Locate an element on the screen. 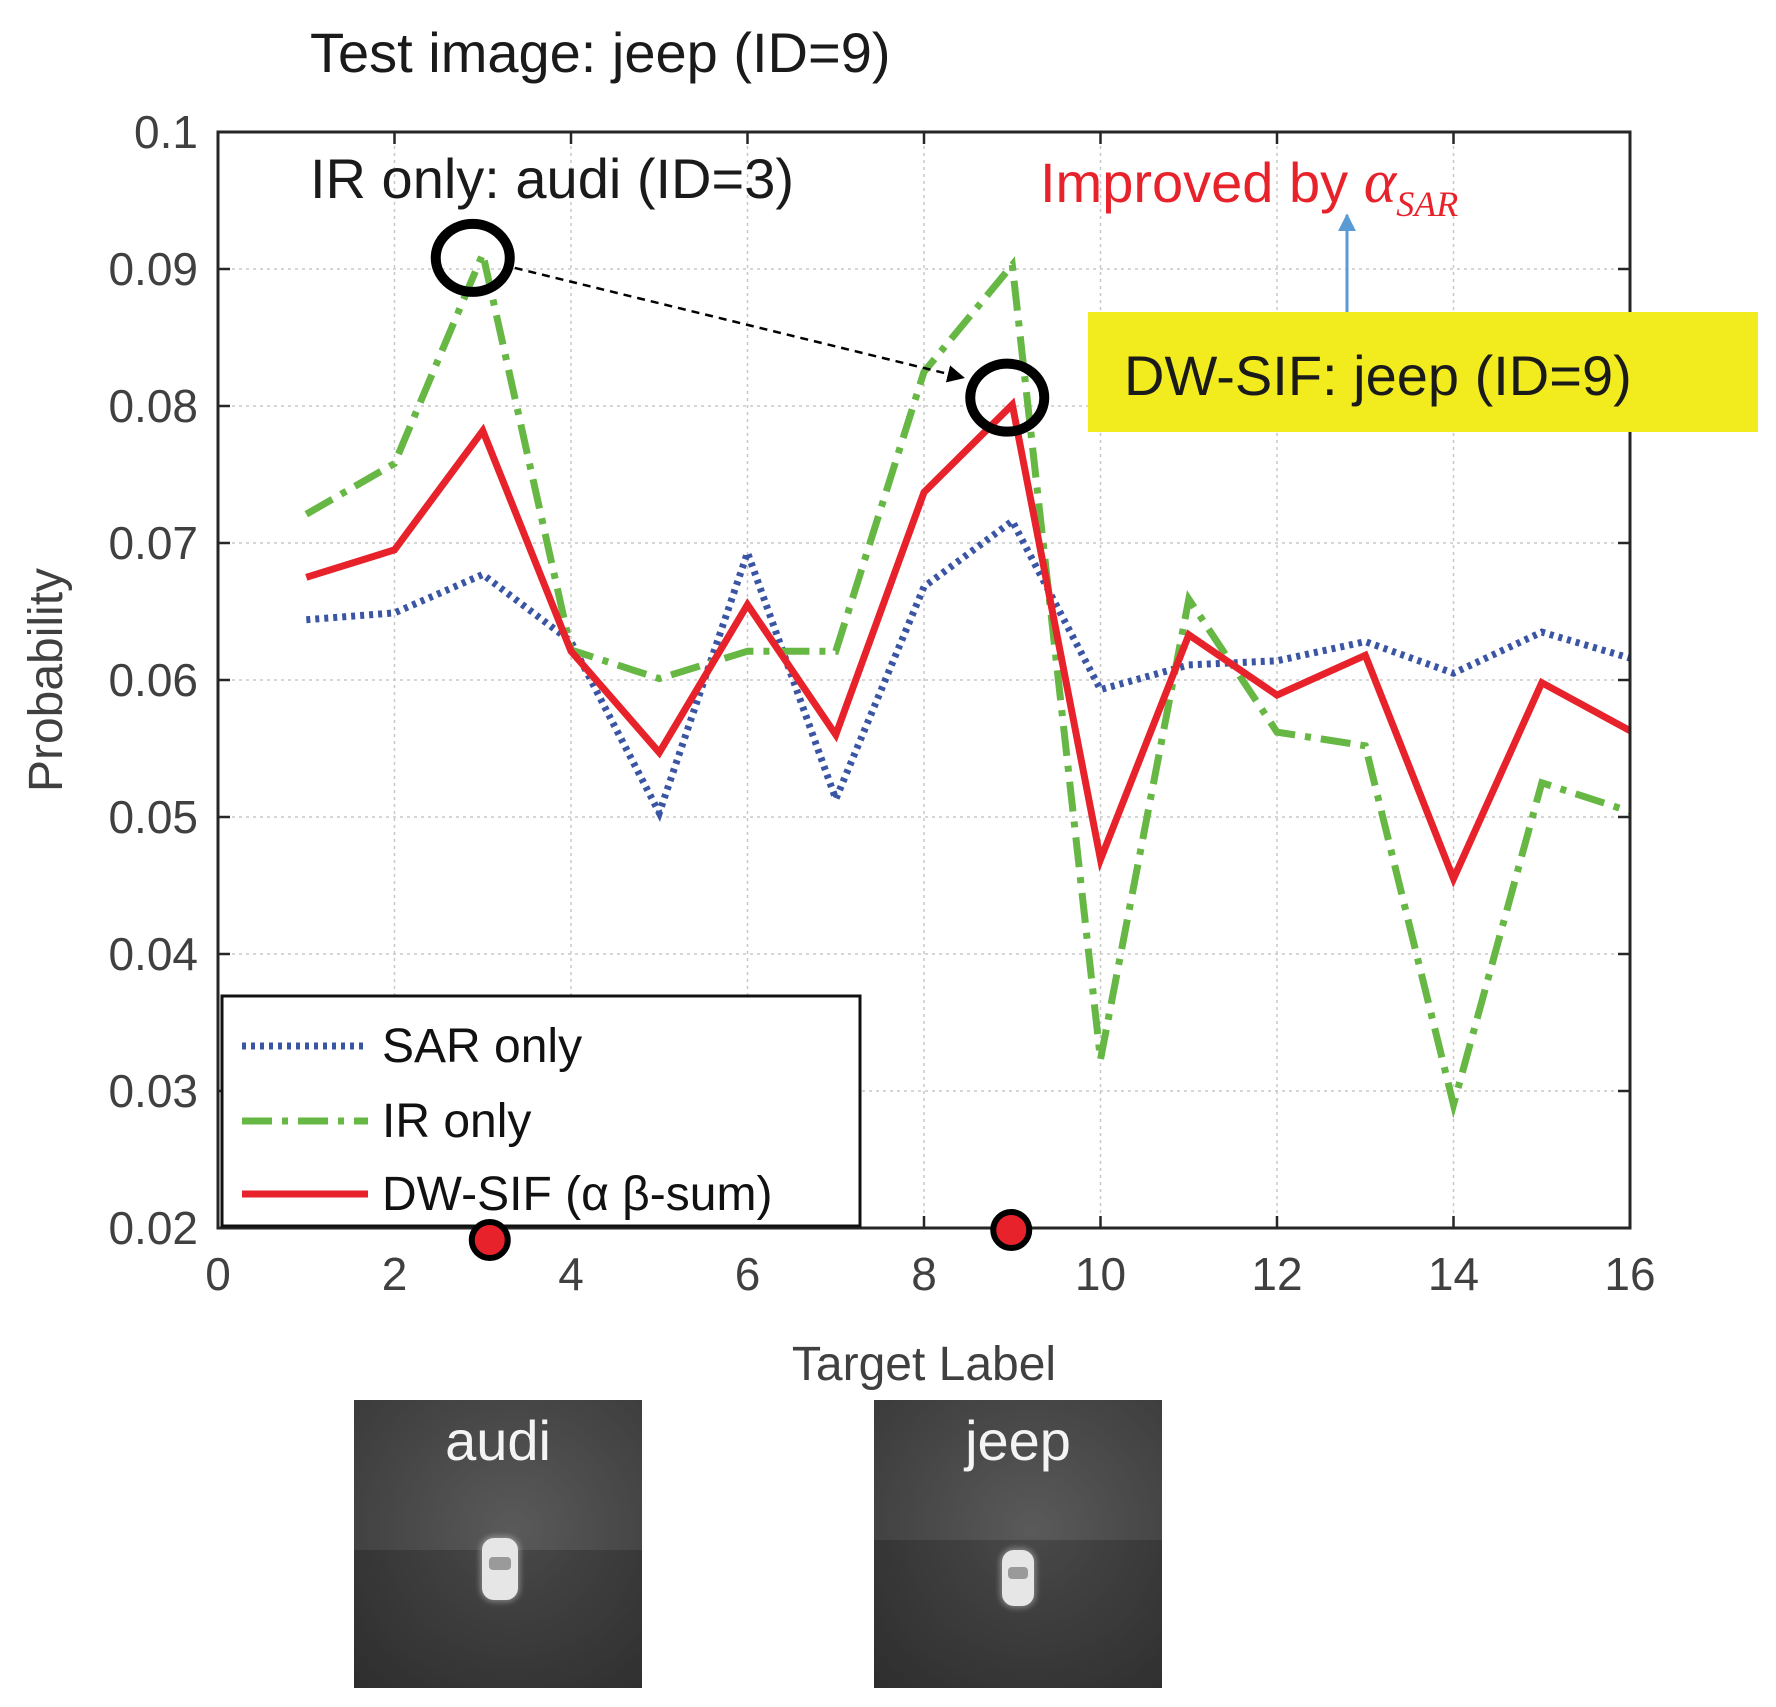 This screenshot has height=1707, width=1776. dashed-arrow is located at coordinates (739, 324).